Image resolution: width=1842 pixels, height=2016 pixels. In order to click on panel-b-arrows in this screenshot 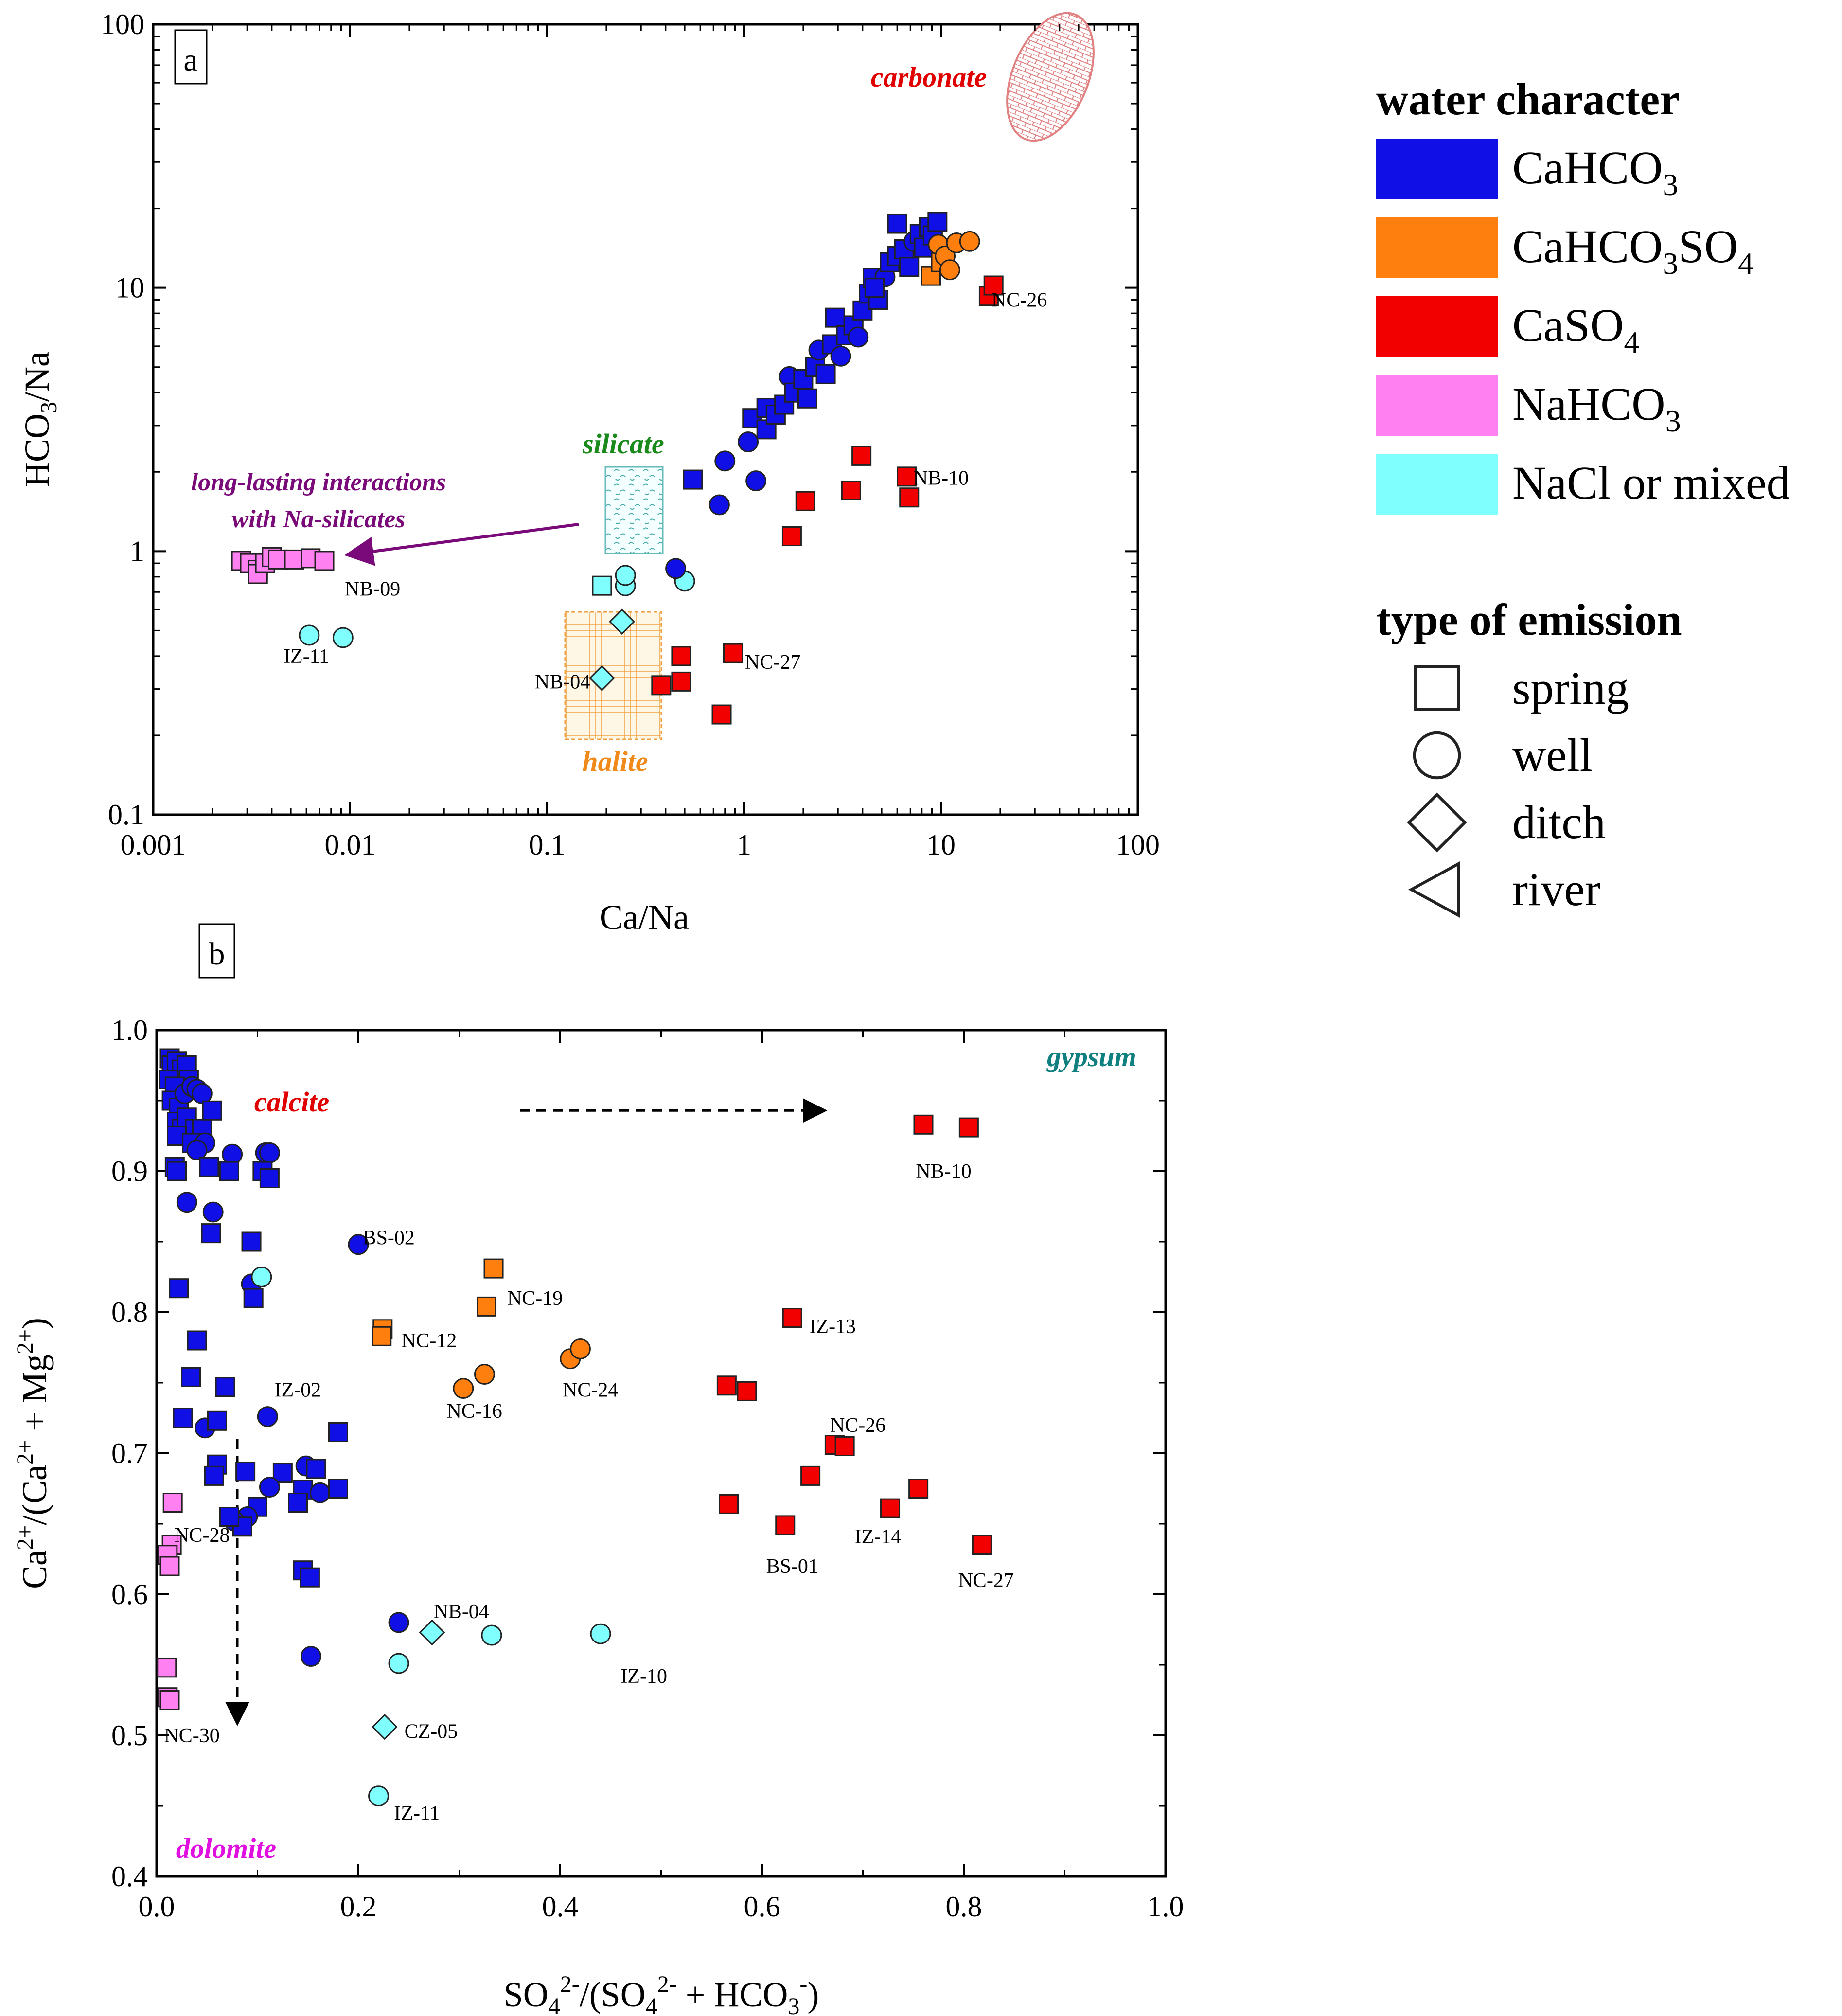, I will do `click(526, 1412)`.